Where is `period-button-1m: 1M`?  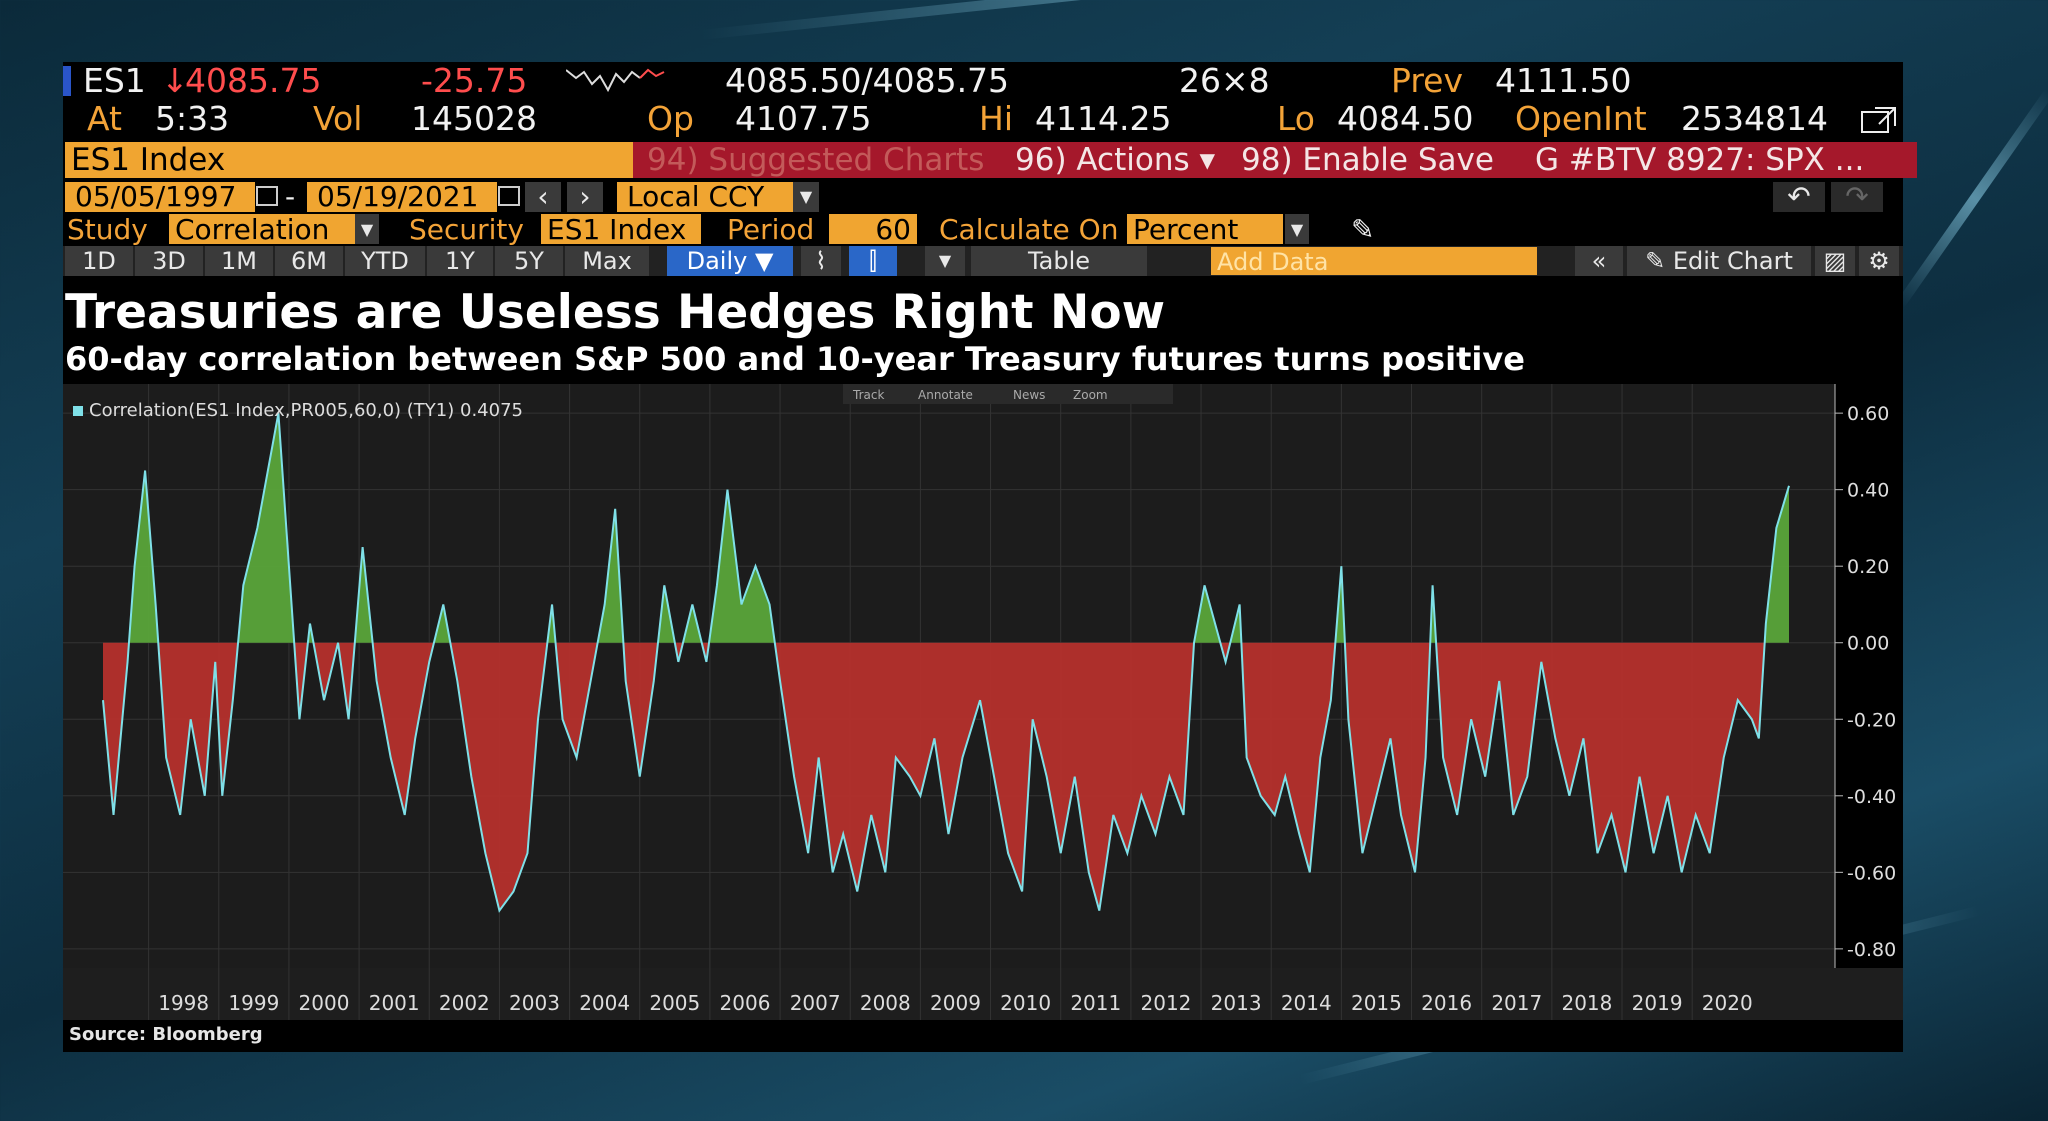
period-button-1m: 1M is located at coordinates (239, 261).